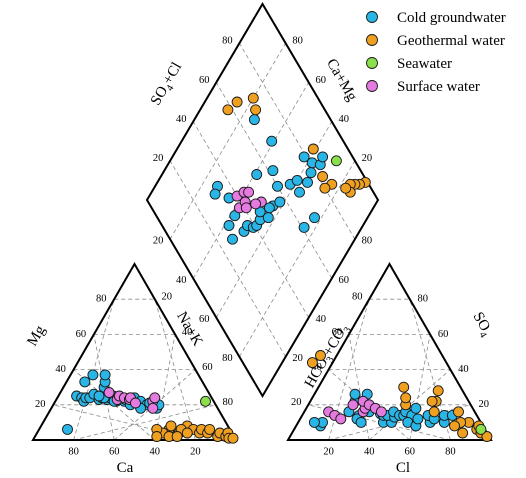 Image resolution: width=526 pixels, height=478 pixels. I want to click on diamond-ll-tick: 40, so click(181, 280).